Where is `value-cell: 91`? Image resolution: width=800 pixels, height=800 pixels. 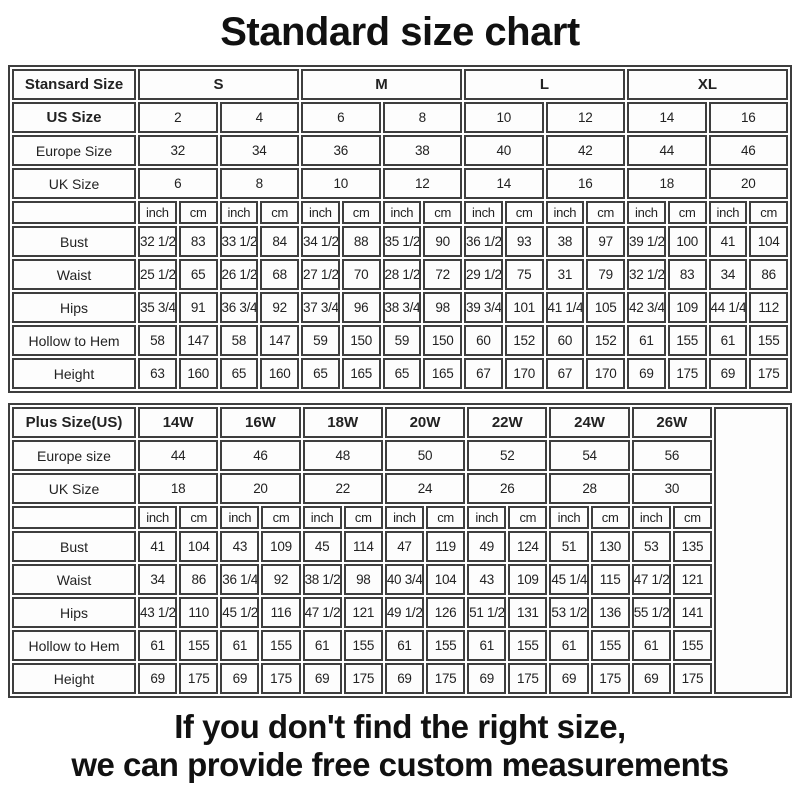
value-cell: 91 is located at coordinates (198, 307).